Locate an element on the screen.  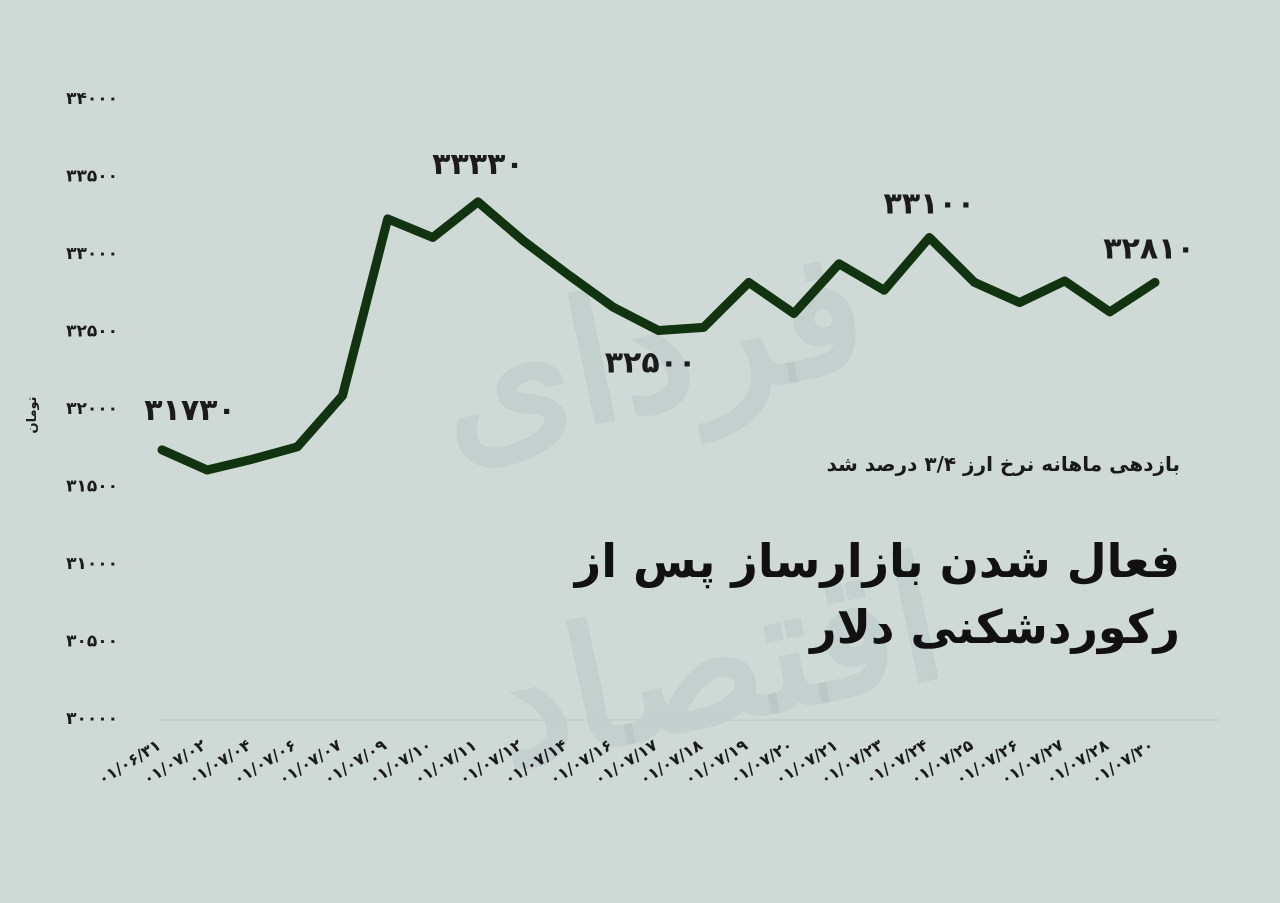
chart-subheading: بازدهی ماهانه نرخ ارز ۳/۴ درصد شد is located at coordinates (1003, 464).